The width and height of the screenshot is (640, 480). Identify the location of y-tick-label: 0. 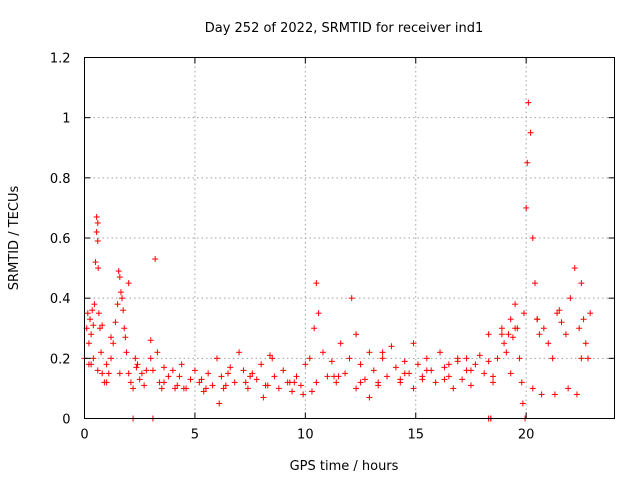
(66, 420).